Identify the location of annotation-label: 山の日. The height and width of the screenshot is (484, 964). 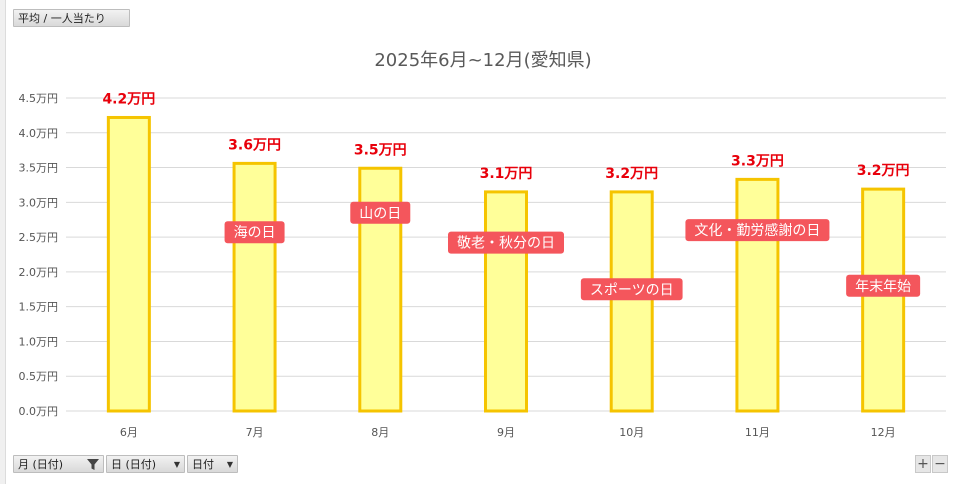
(380, 214).